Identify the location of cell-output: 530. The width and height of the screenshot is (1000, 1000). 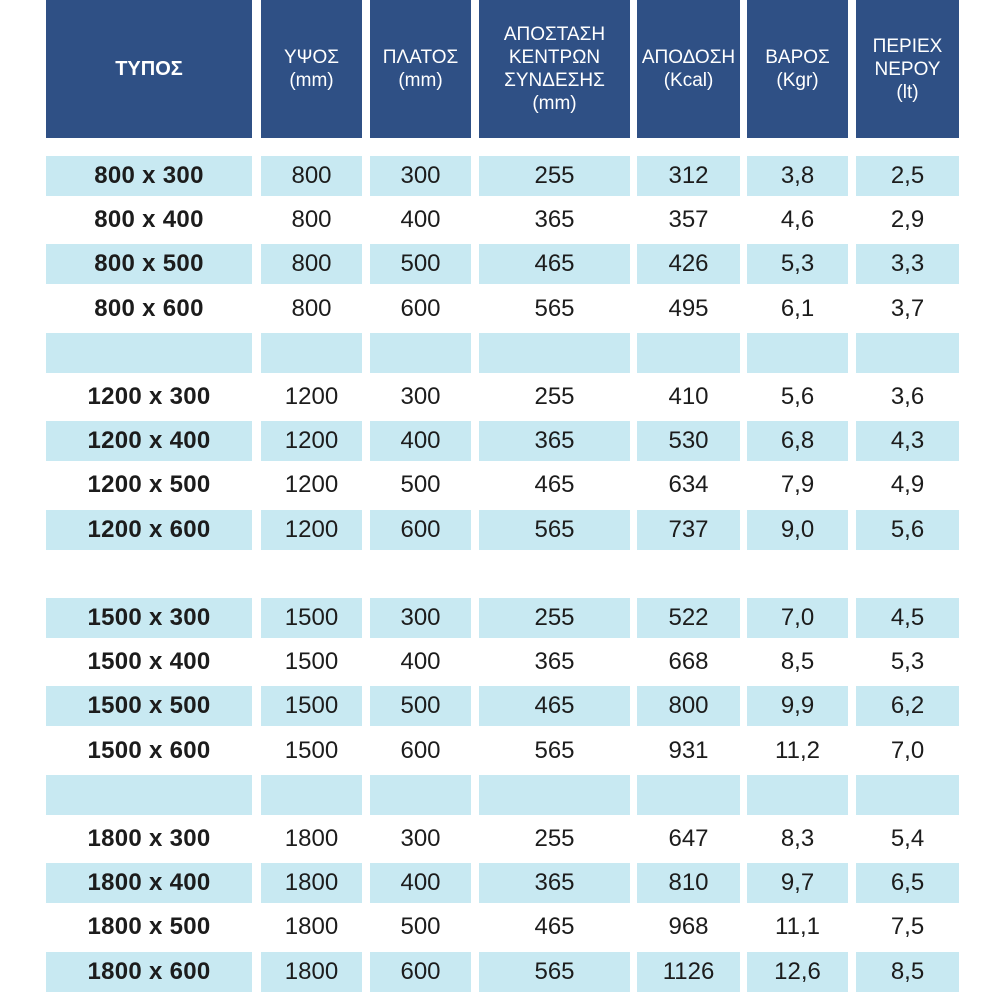
(688, 441).